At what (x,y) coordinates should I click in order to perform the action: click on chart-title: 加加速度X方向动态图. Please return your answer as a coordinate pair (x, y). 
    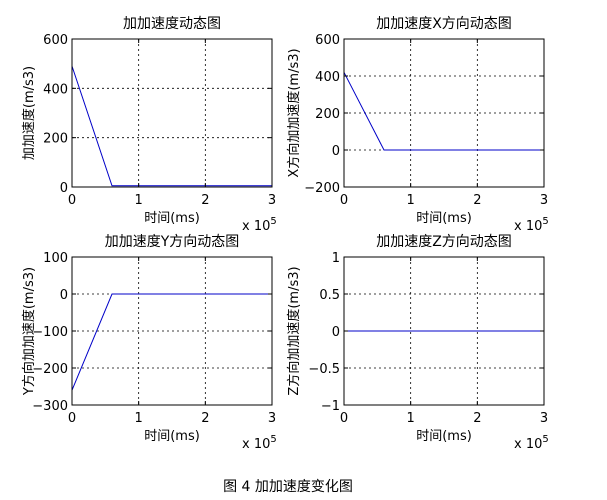
    Looking at the image, I should click on (444, 24).